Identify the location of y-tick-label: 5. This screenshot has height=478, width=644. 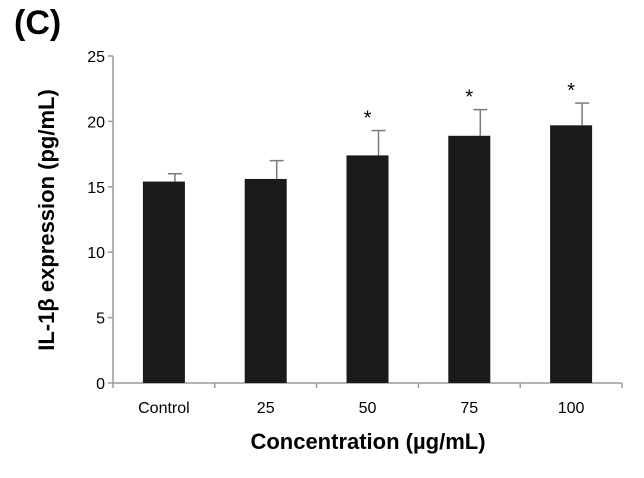
(100, 319).